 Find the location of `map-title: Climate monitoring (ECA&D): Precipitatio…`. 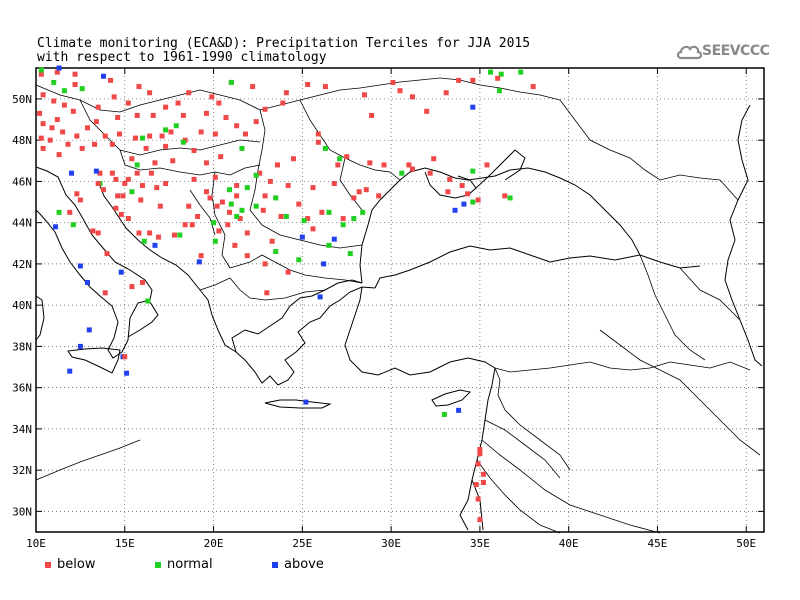

map-title: Climate monitoring (ECA&D): Precipitatio… is located at coordinates (283, 51).